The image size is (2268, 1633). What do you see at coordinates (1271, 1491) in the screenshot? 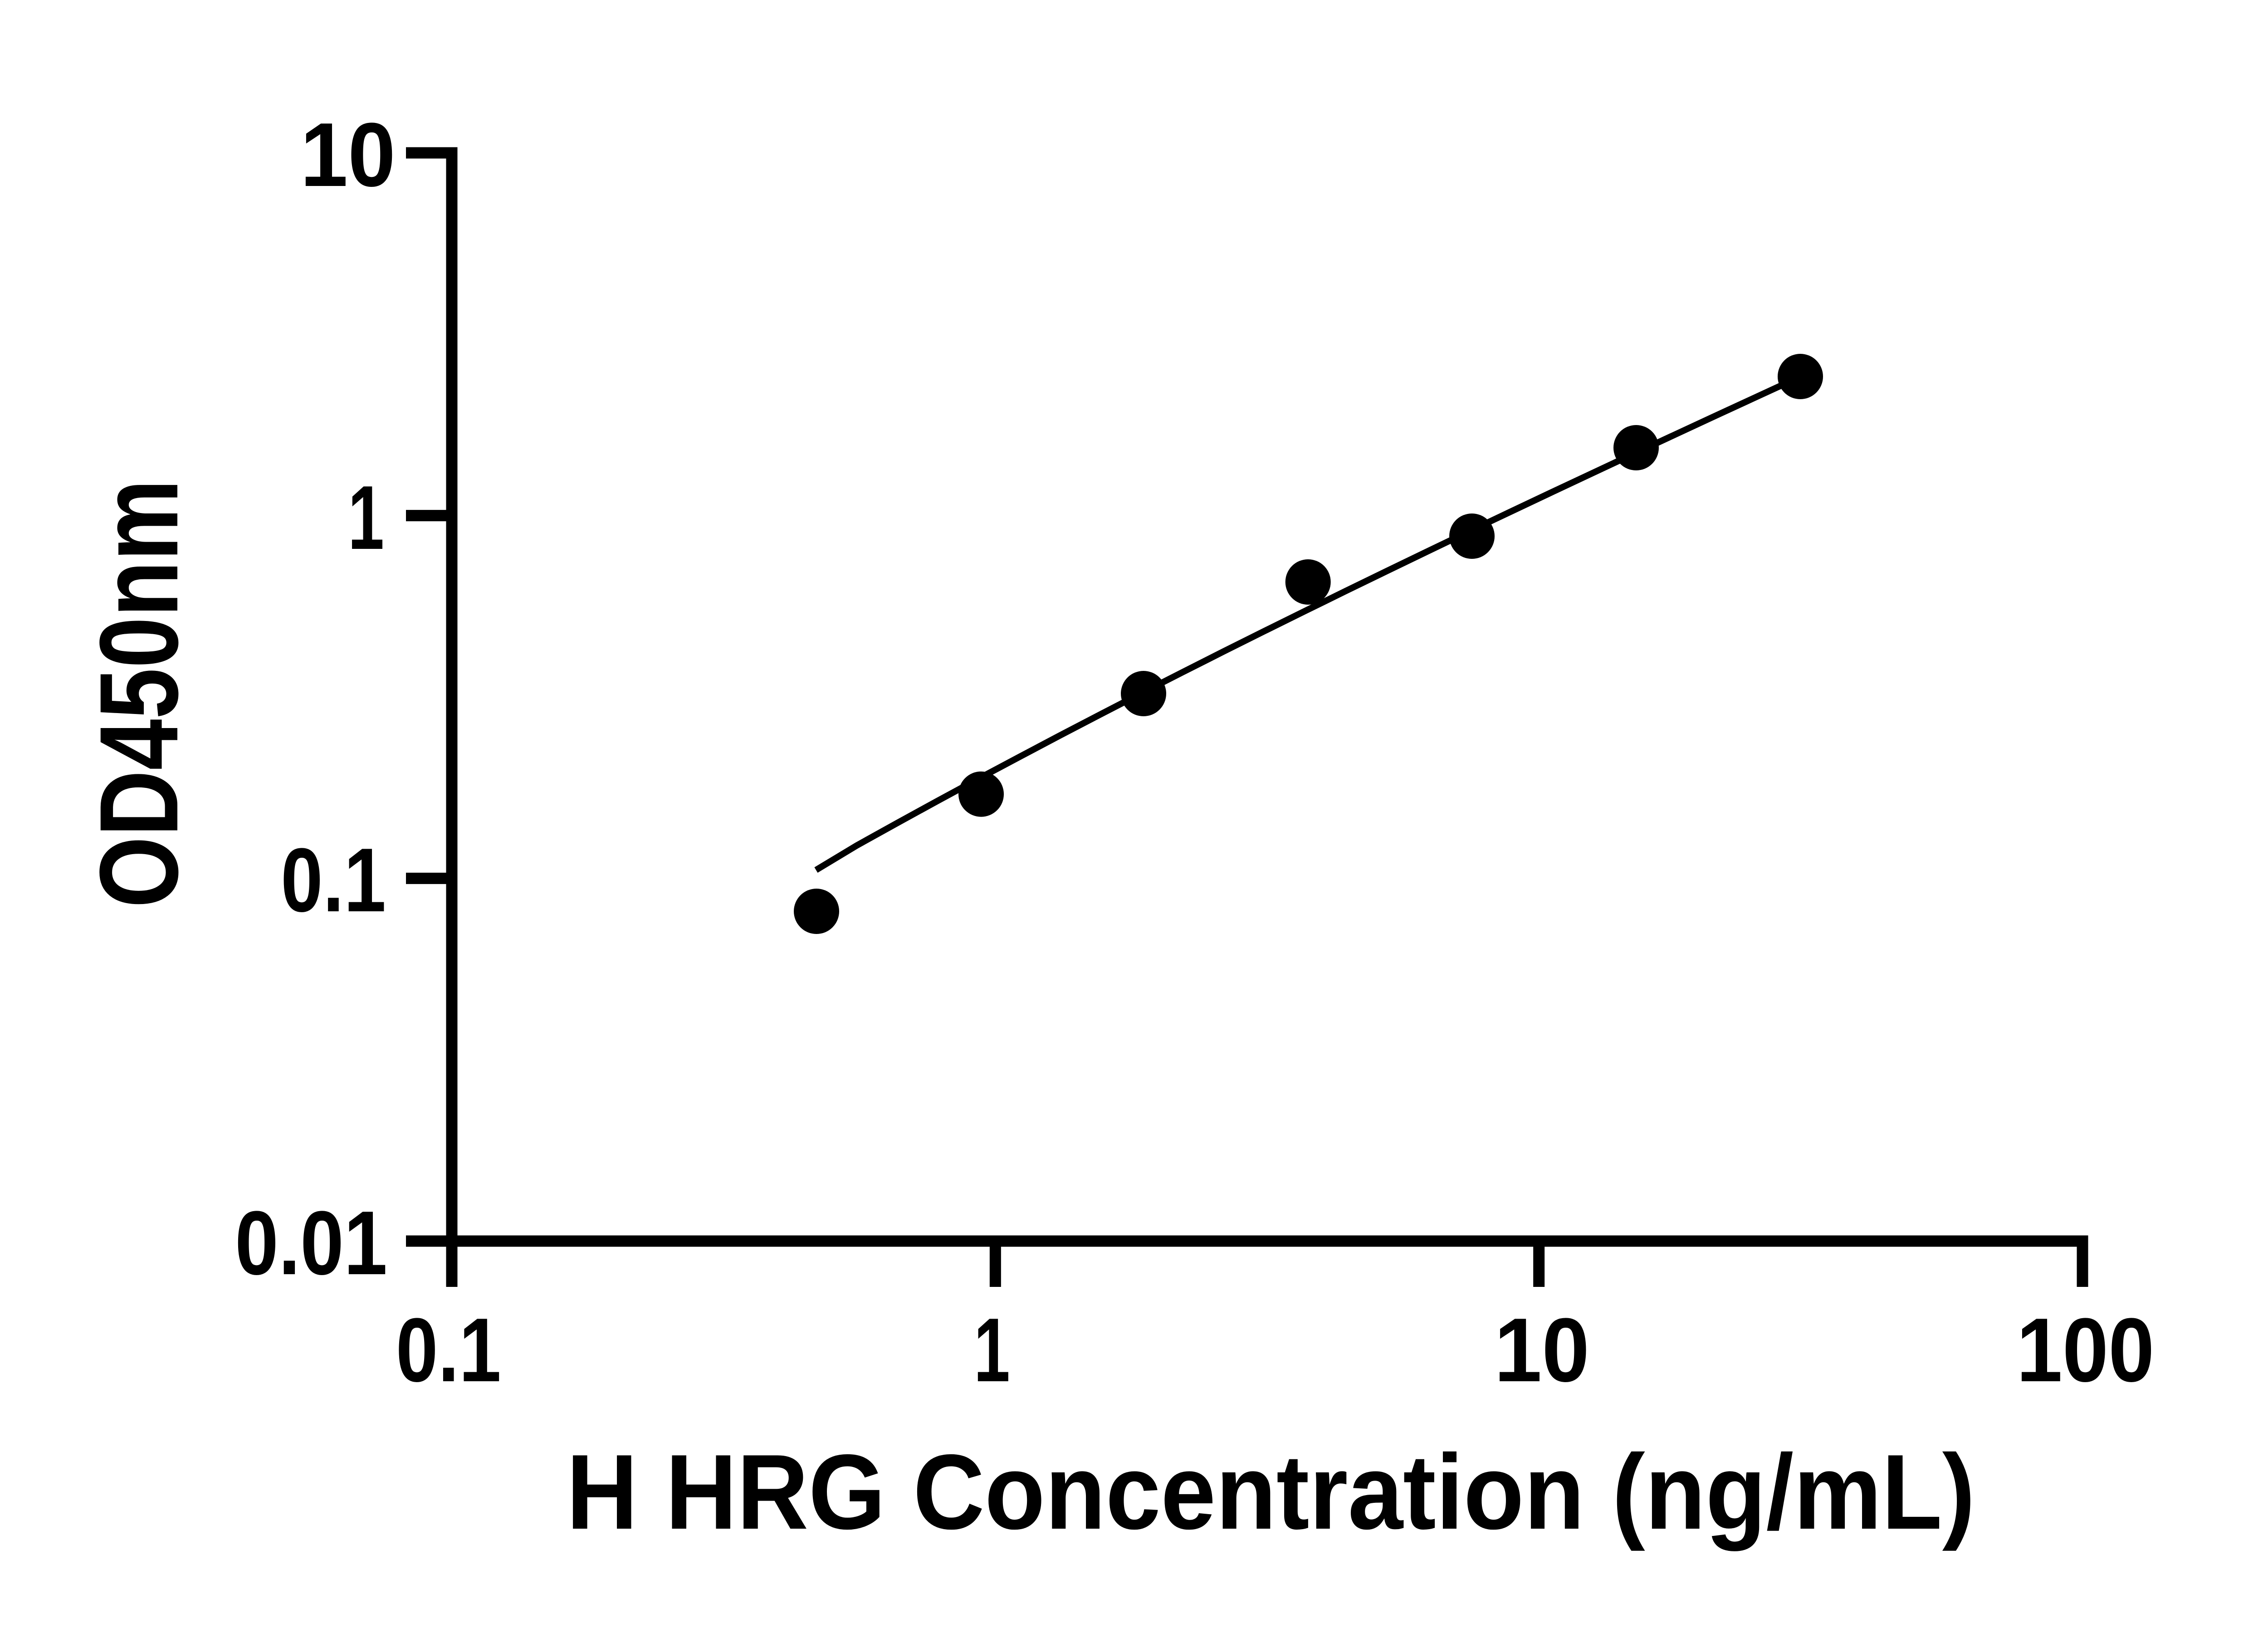
I see `svg-text: H HRG Concentration (ng/mL)` at bounding box center [1271, 1491].